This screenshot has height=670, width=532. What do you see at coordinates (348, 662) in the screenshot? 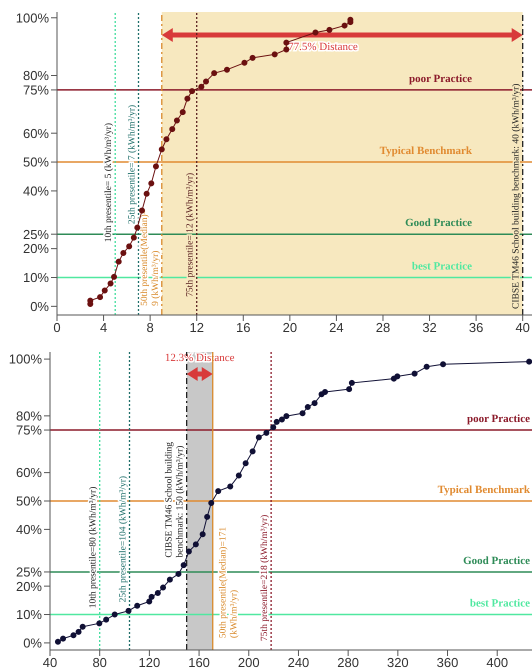
I see `x-tick-label: 280` at bounding box center [348, 662].